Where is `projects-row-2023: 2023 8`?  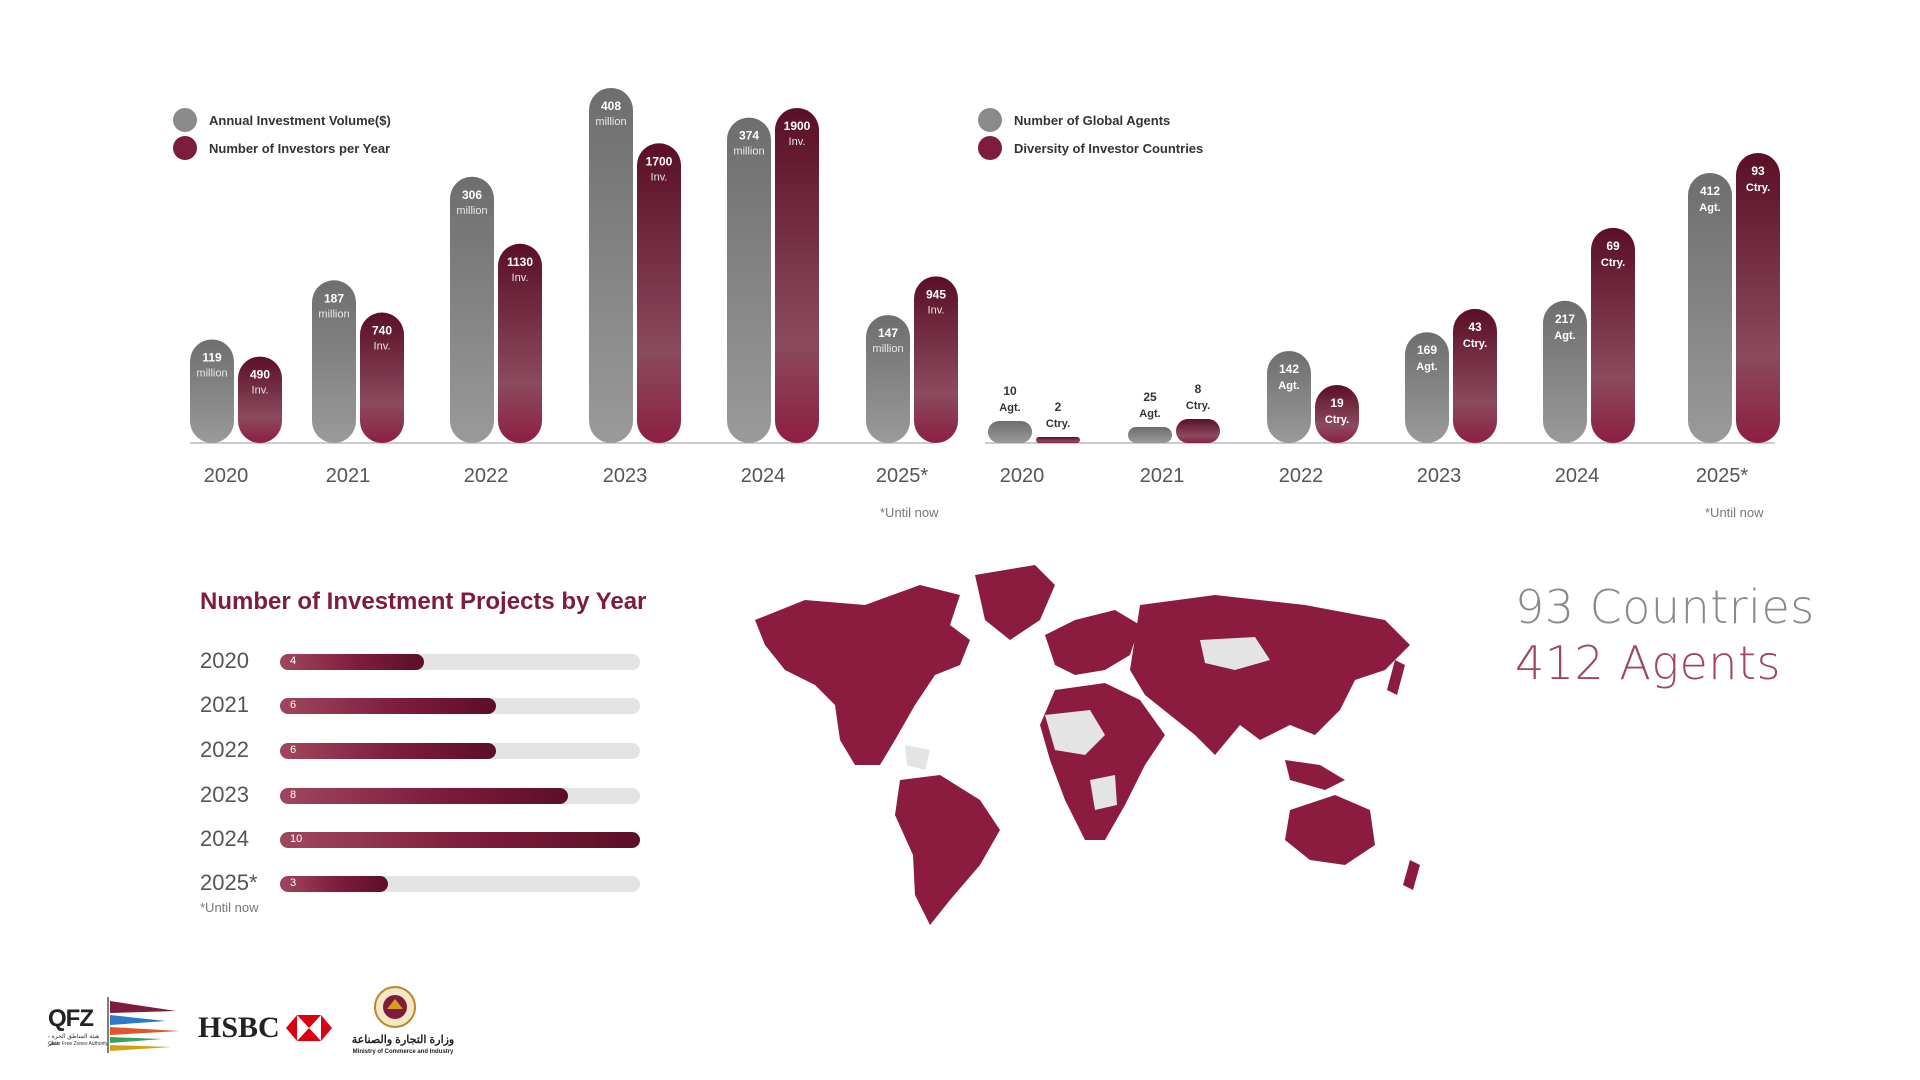 projects-row-2023: 2023 8 is located at coordinates (420, 795).